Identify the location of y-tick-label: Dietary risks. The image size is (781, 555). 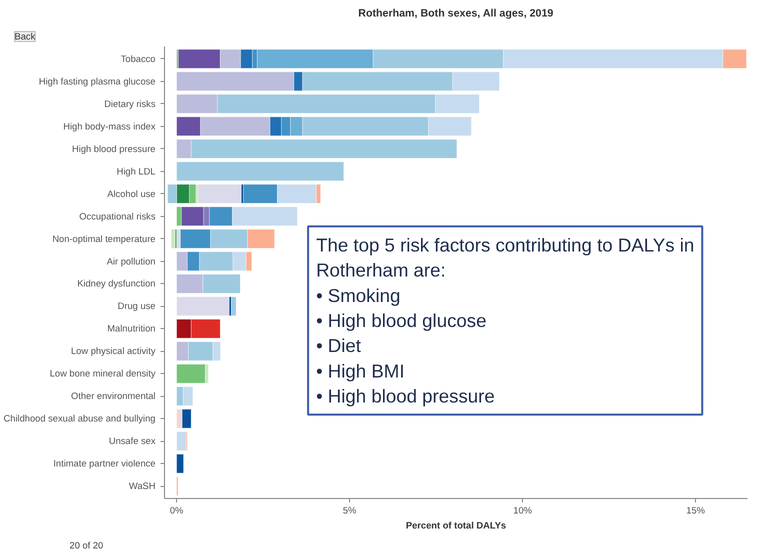
(130, 103).